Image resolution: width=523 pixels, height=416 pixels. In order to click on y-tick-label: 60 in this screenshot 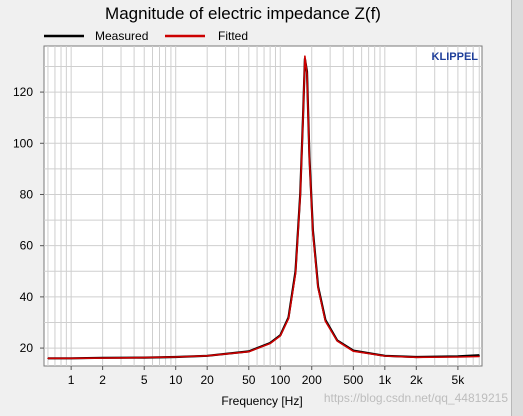, I will do `click(27, 246)`.